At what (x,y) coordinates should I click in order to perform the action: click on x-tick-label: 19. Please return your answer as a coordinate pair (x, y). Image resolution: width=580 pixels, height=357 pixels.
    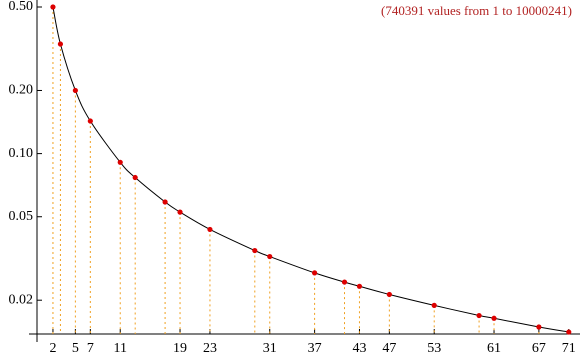
    Looking at the image, I should click on (180, 348).